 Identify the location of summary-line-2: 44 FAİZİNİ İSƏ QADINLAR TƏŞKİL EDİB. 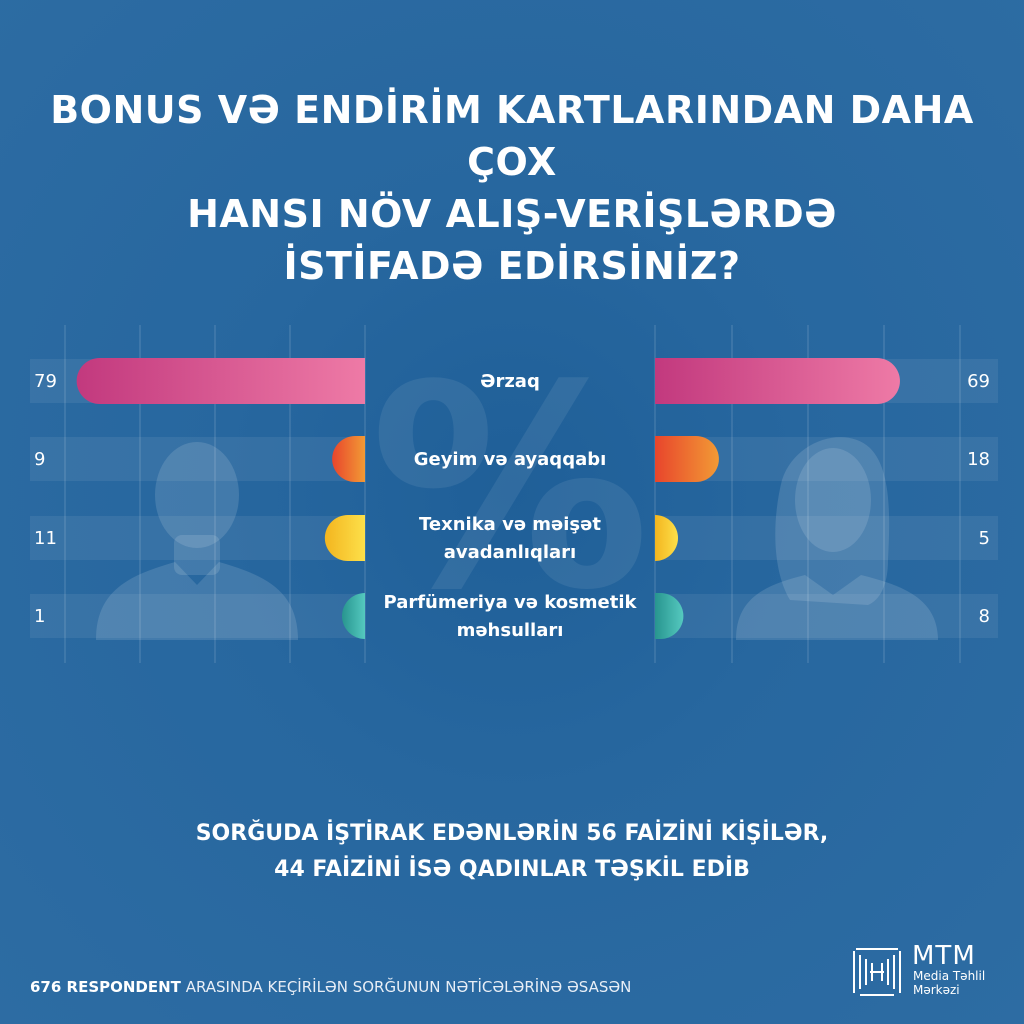
(512, 869).